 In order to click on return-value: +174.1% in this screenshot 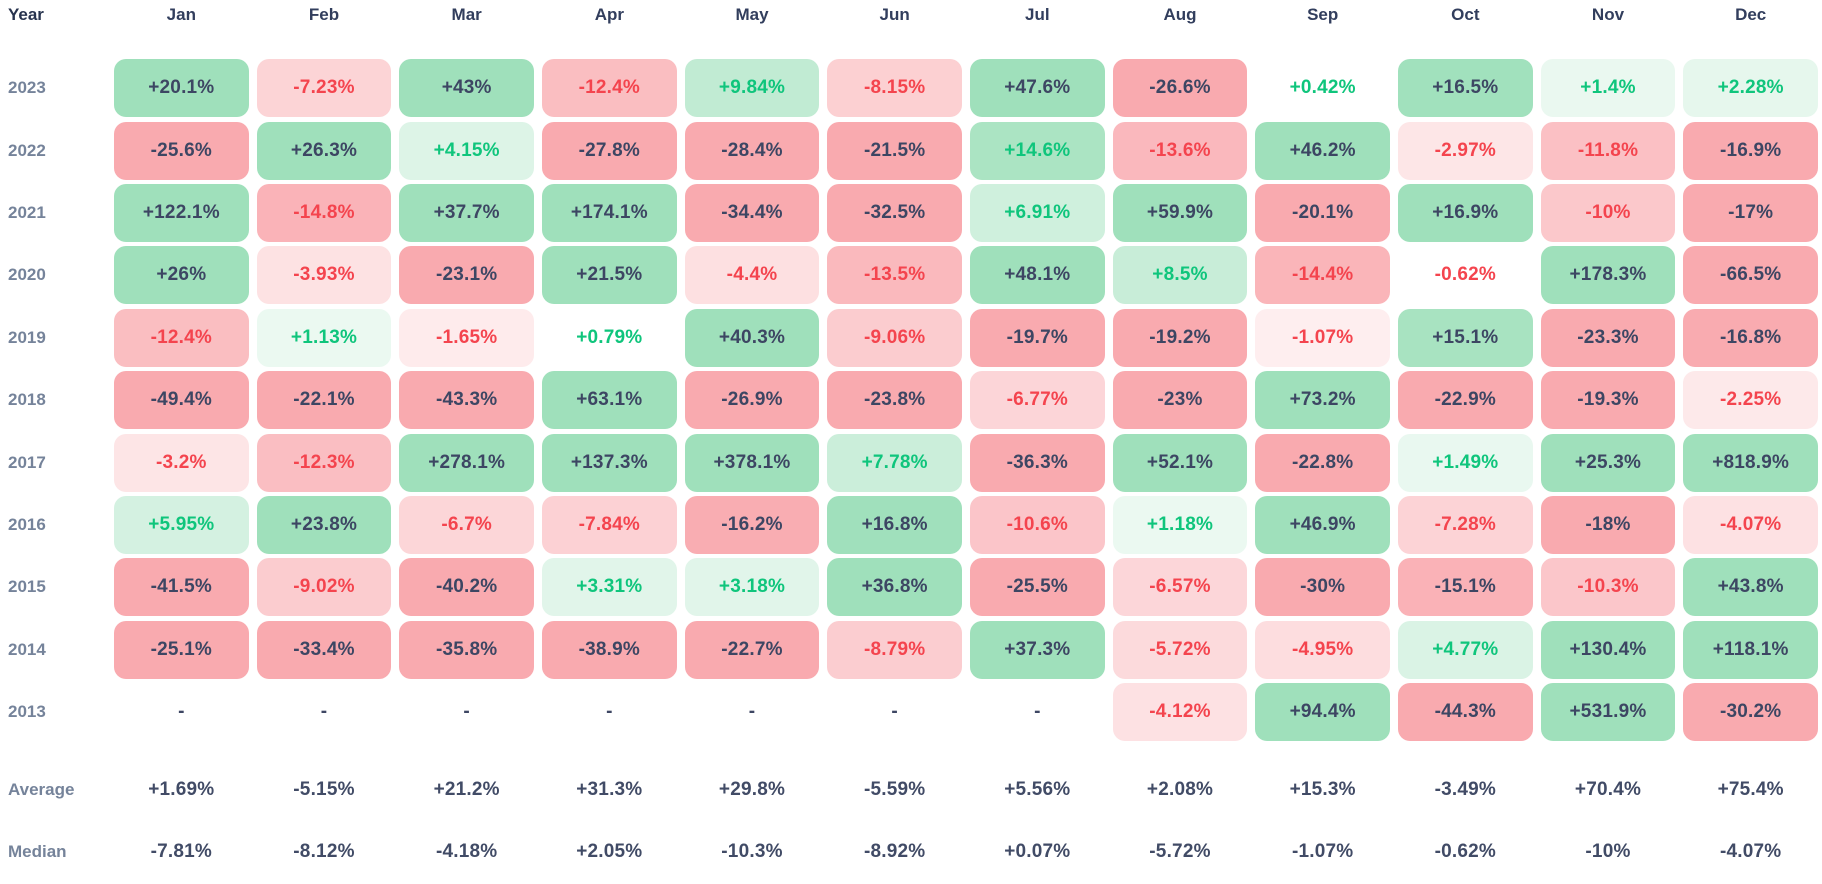, I will do `click(609, 212)`.